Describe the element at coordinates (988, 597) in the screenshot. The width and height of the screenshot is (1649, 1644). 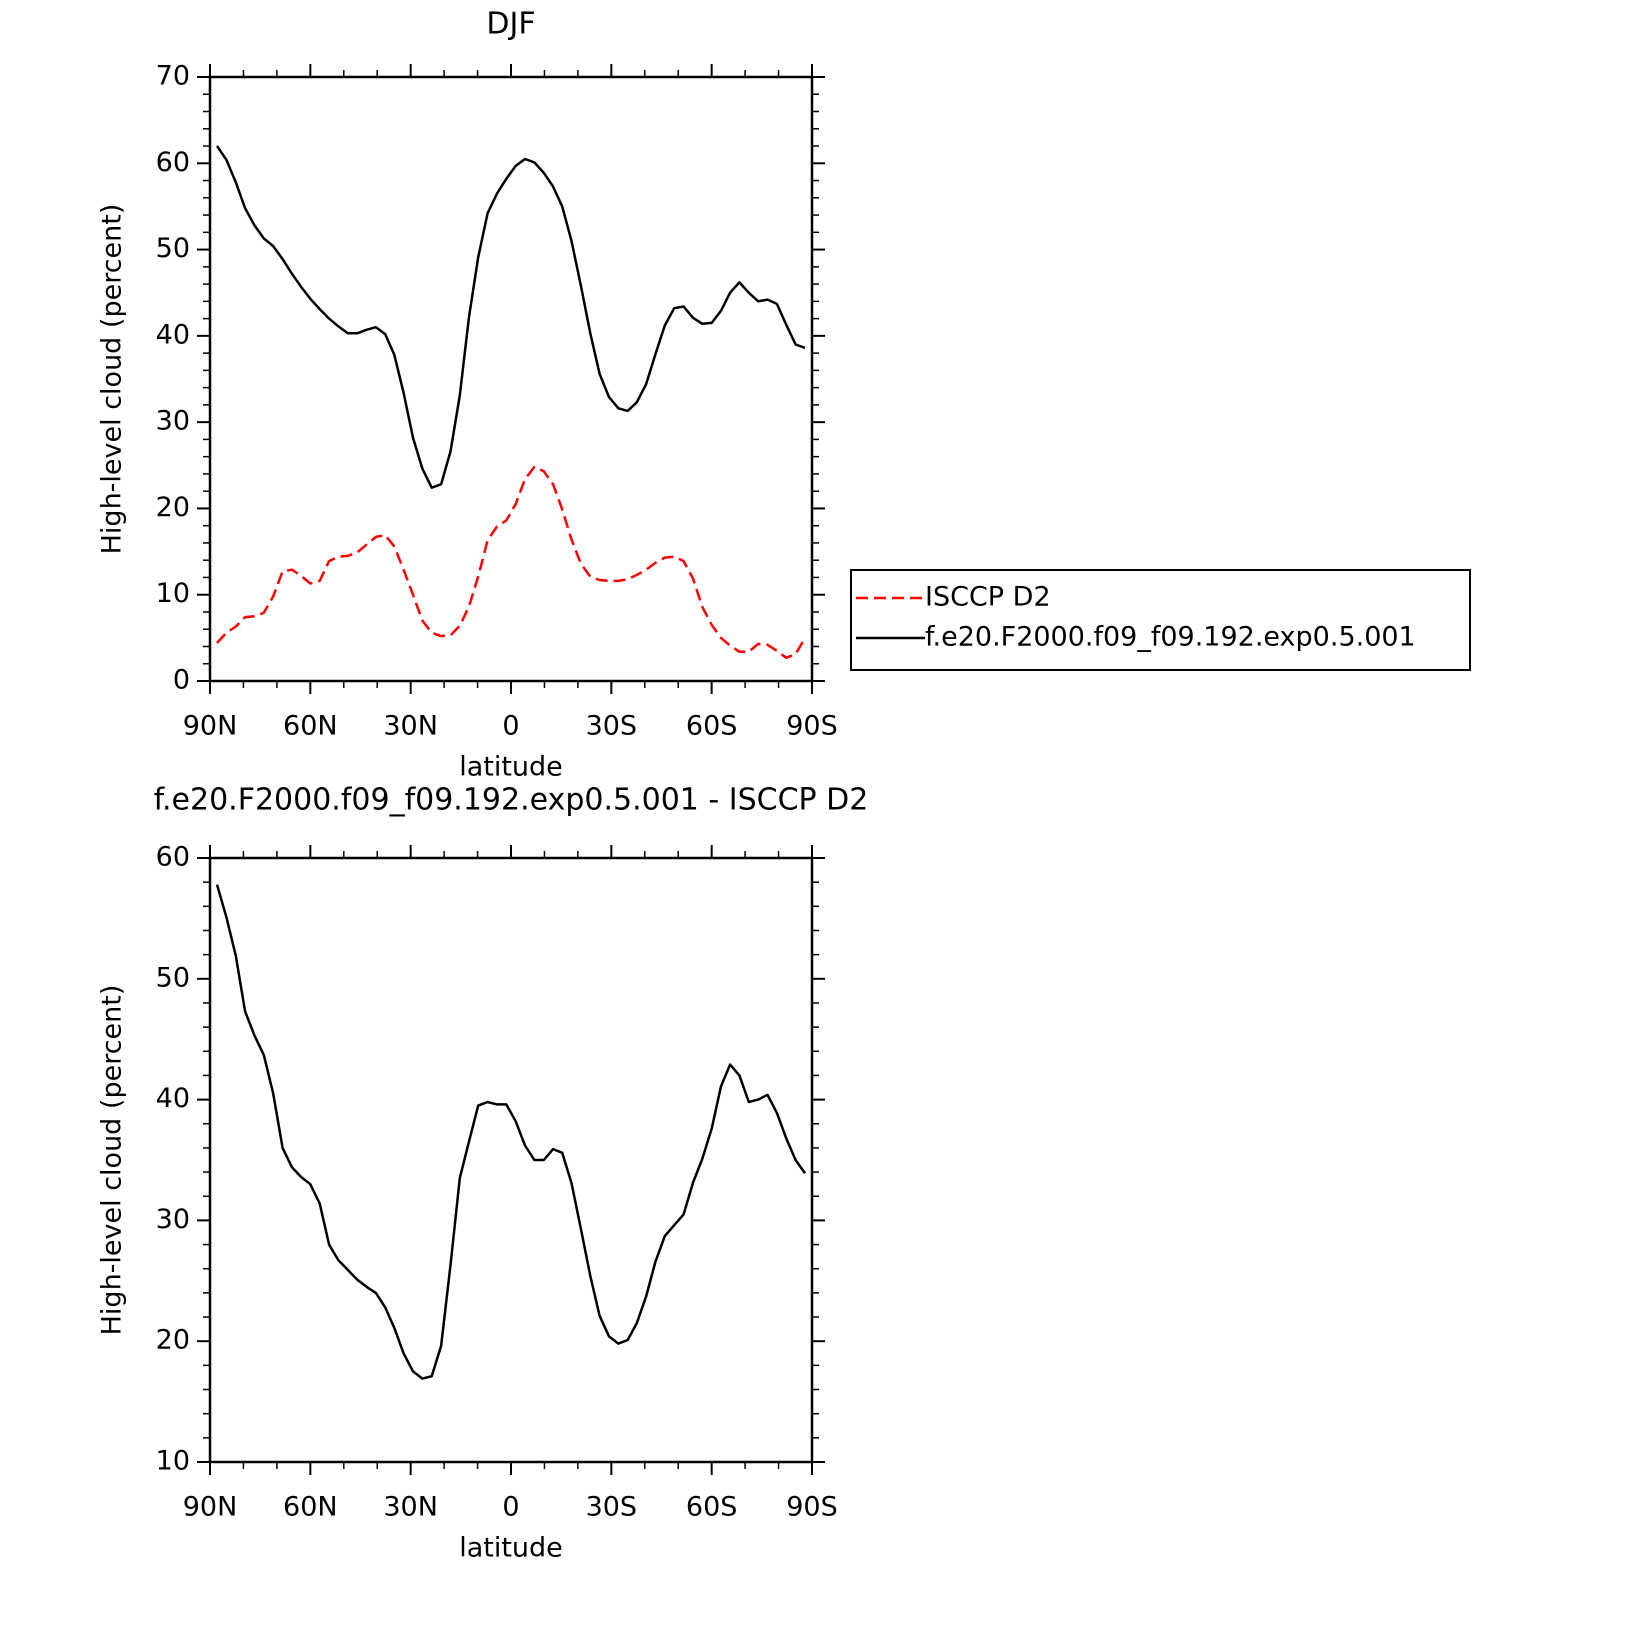
I see `legend-label: ISCCP D2` at that location.